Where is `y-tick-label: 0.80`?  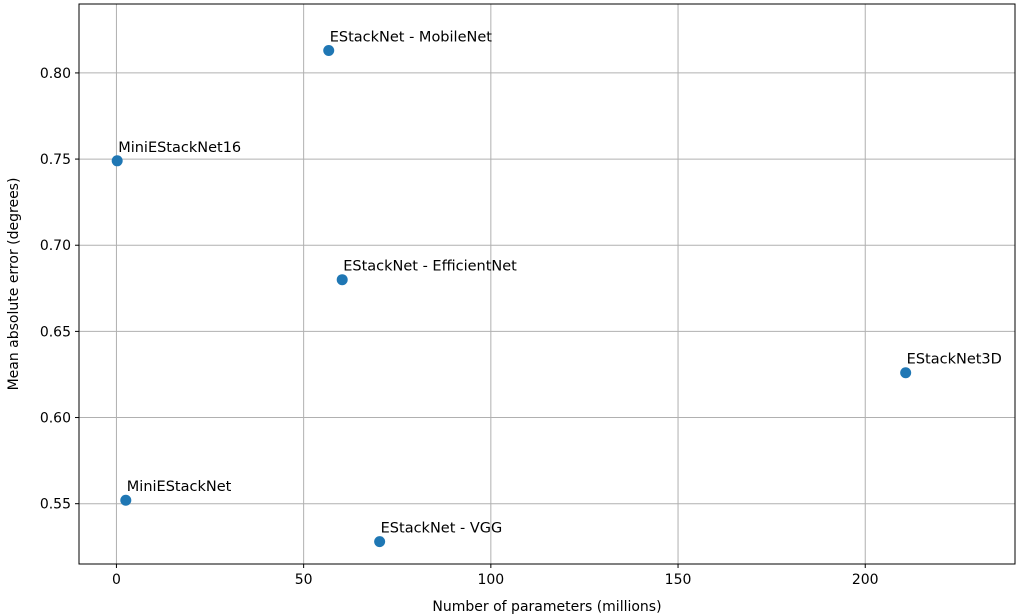 y-tick-label: 0.80 is located at coordinates (55, 74).